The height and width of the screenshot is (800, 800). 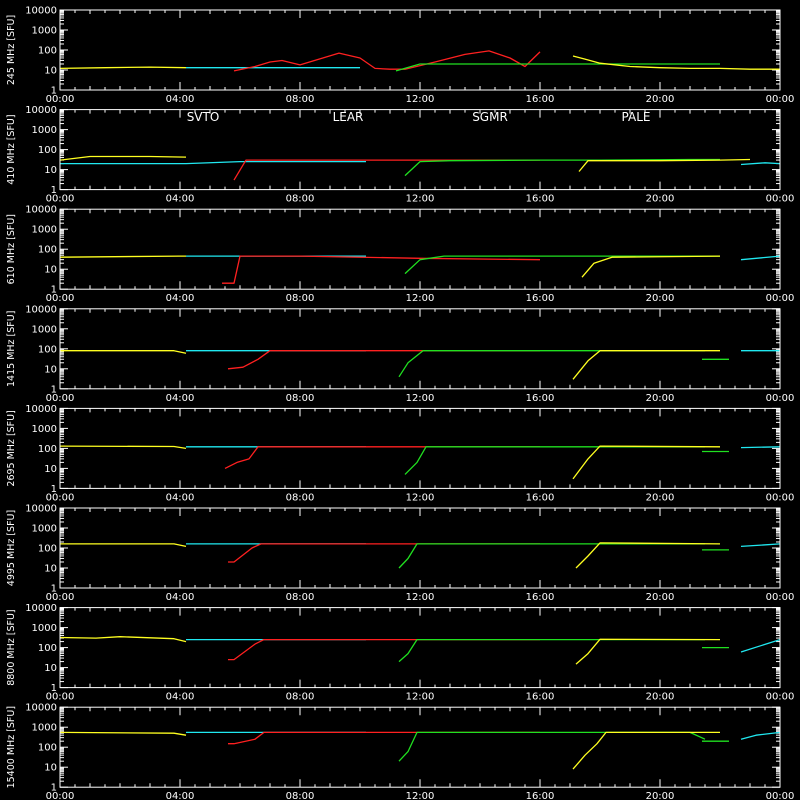 What do you see at coordinates (11, 50) in the screenshot?
I see `y-axis-label: 245 MHz [SFU]` at bounding box center [11, 50].